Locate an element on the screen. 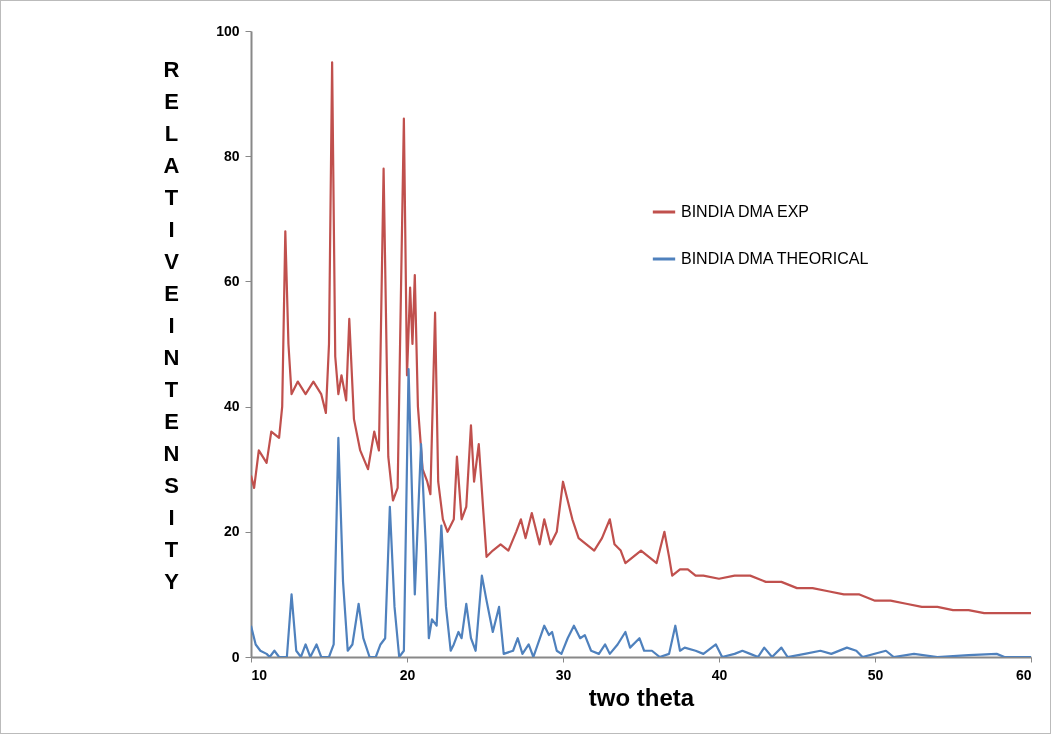 This screenshot has width=1053, height=736. y-tick-label: 80 is located at coordinates (231, 155).